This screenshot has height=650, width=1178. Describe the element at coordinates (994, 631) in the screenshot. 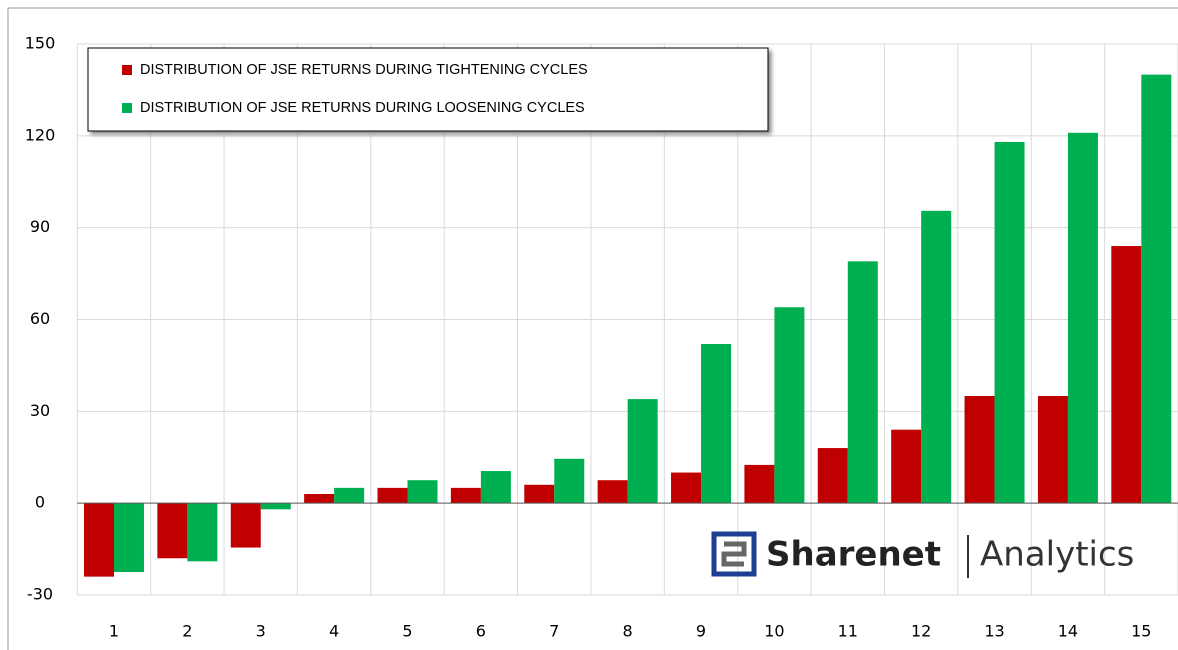

I see `x-tick-label: 13` at that location.